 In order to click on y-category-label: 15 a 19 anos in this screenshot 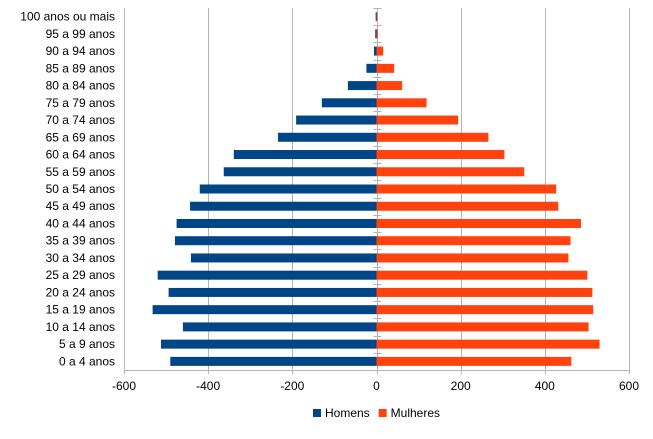, I will do `click(80, 310)`.